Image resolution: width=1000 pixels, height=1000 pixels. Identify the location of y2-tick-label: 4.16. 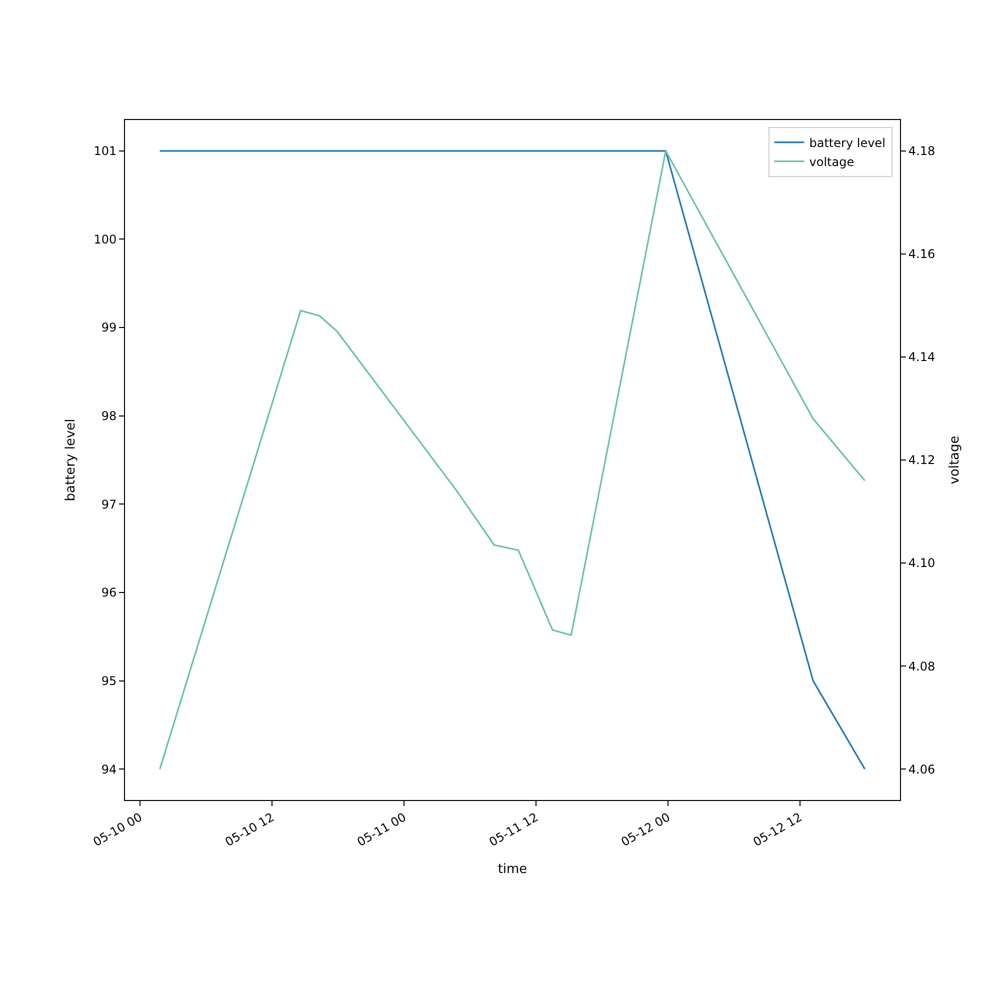
(922, 254).